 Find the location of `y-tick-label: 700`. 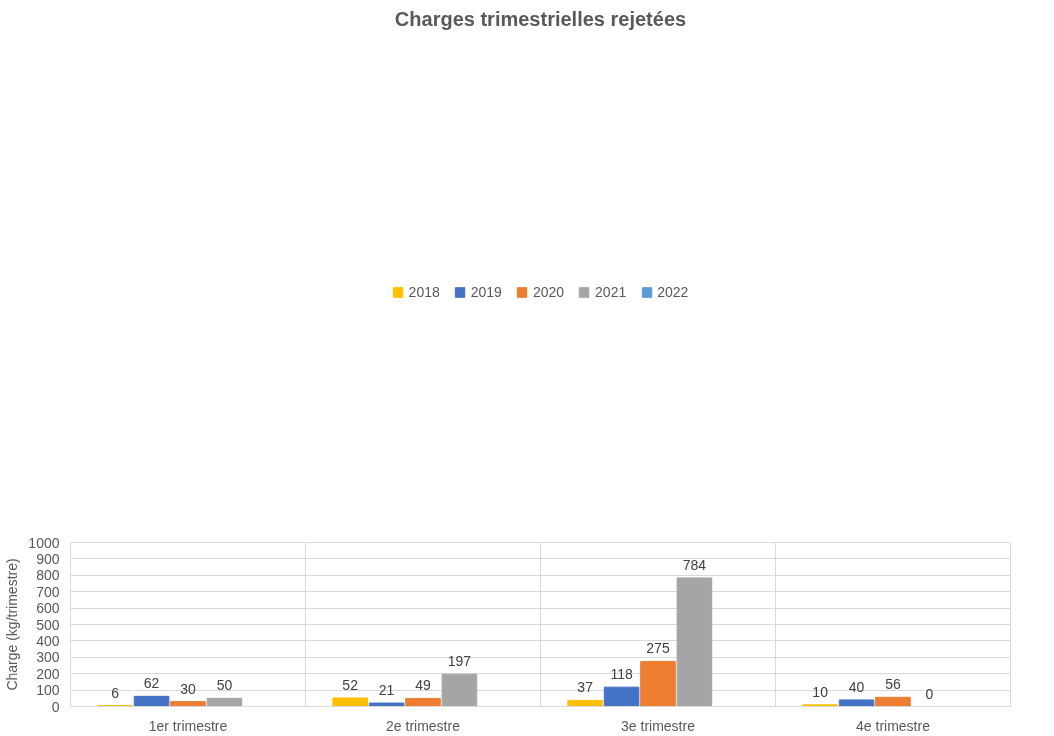

y-tick-label: 700 is located at coordinates (48, 591).